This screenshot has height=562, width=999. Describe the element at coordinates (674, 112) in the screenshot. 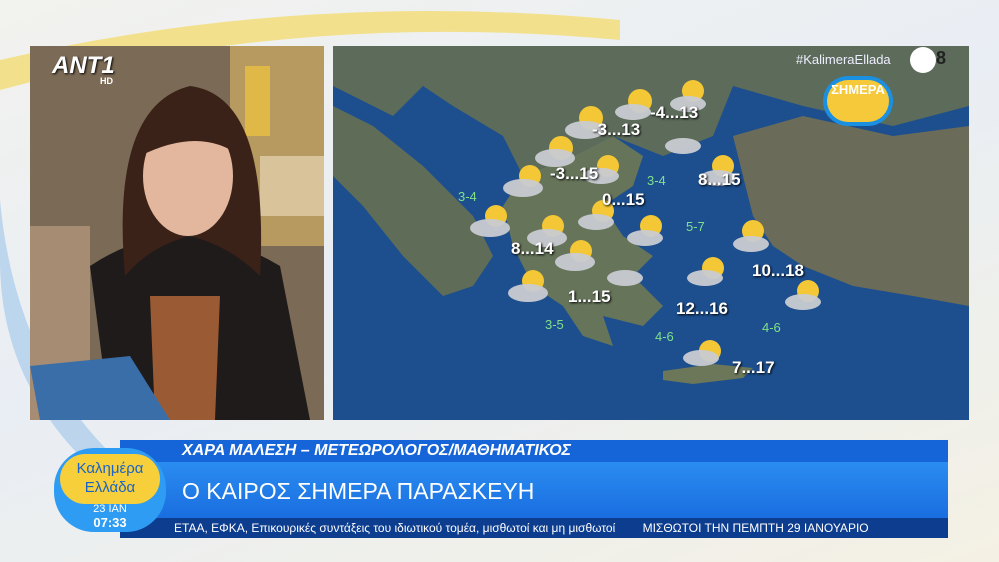

I see `temperature: -4...13` at that location.